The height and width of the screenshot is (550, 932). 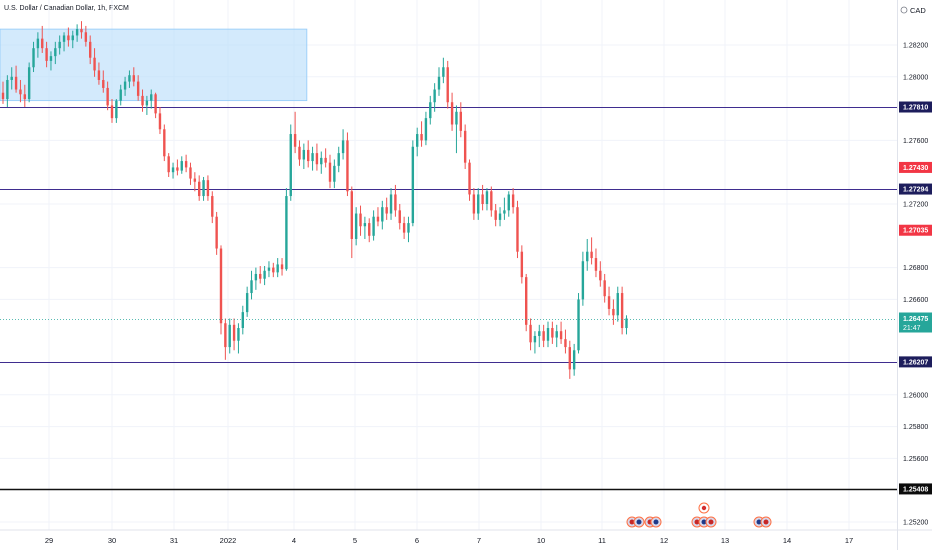 I want to click on price-tag: 1.26207, so click(x=915, y=362).